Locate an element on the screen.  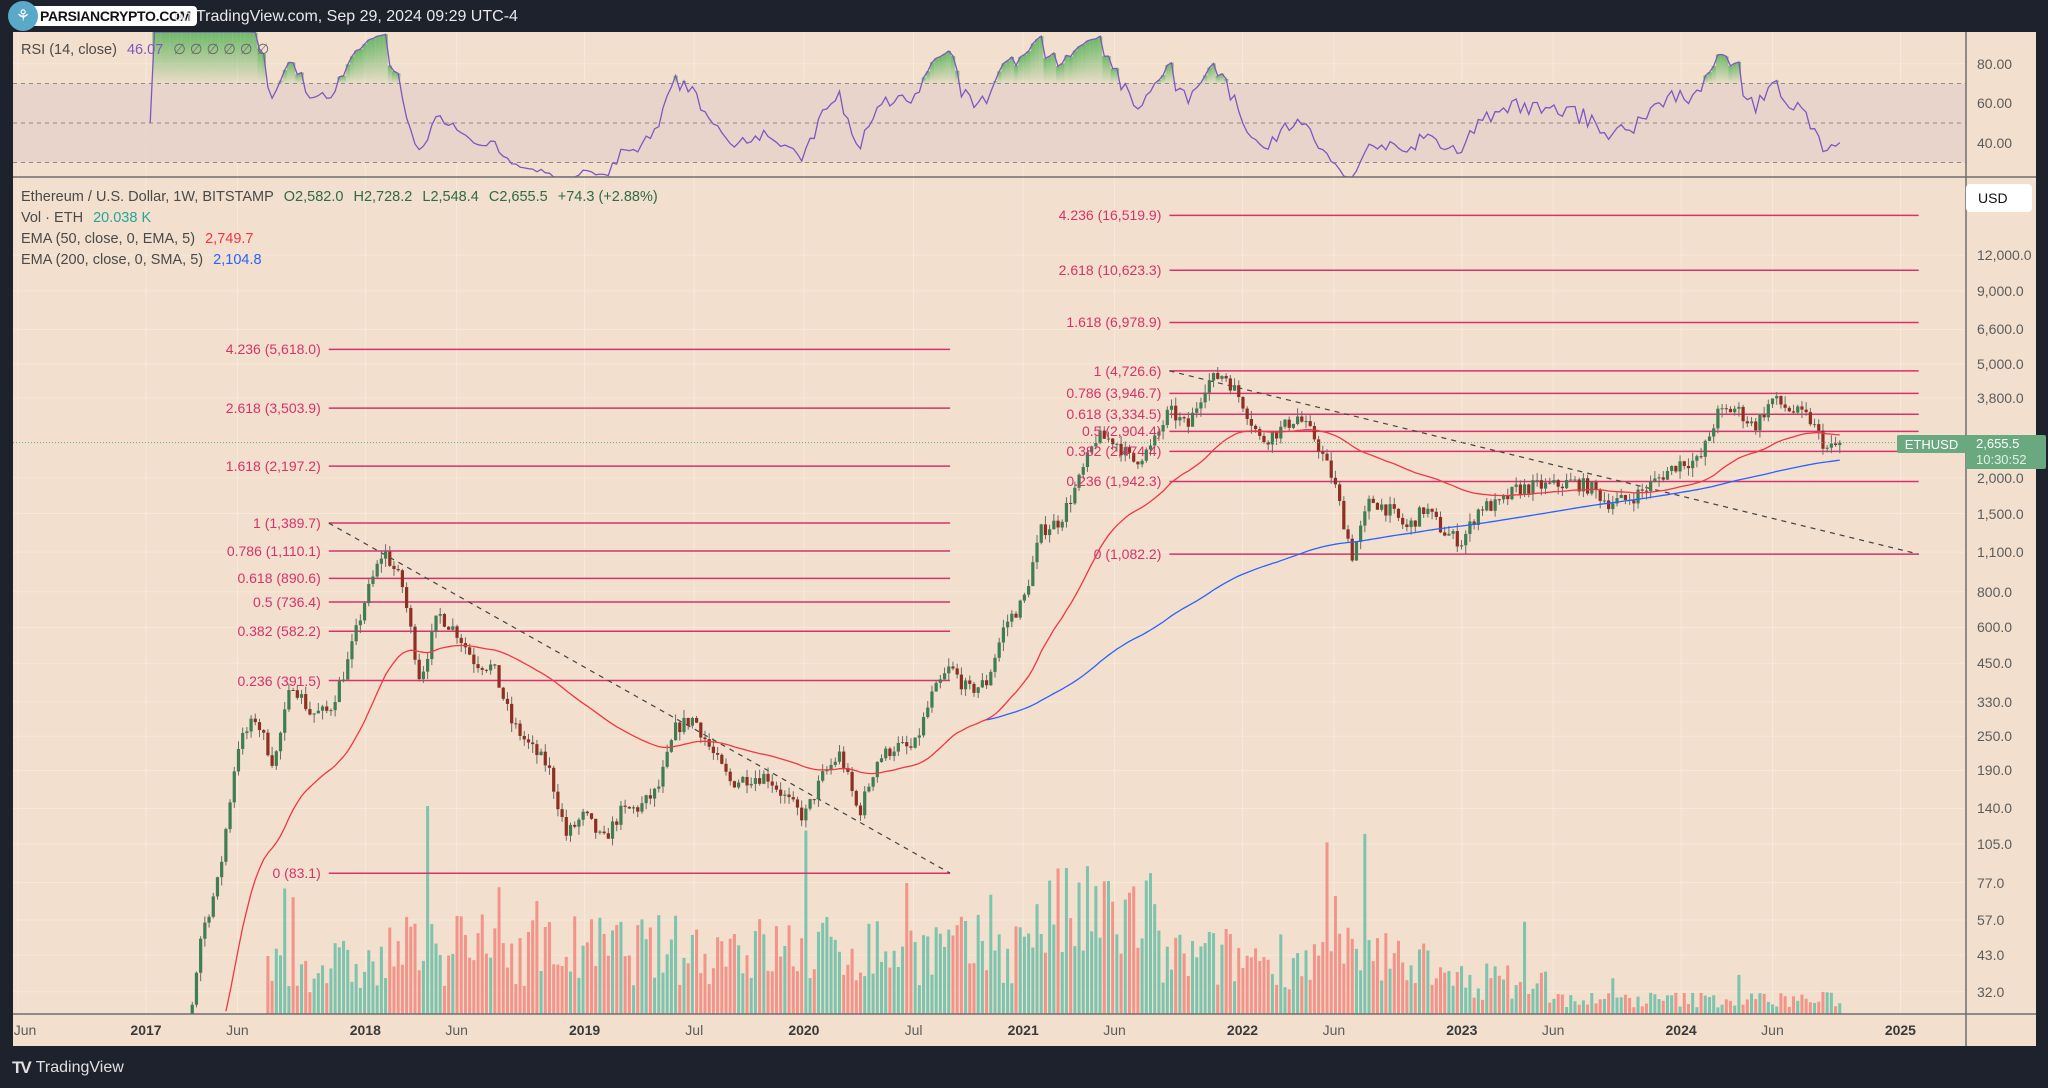
ema200-legend: EMA (200, close, 0, SMA, 5) 2,104.8 is located at coordinates (144, 260).